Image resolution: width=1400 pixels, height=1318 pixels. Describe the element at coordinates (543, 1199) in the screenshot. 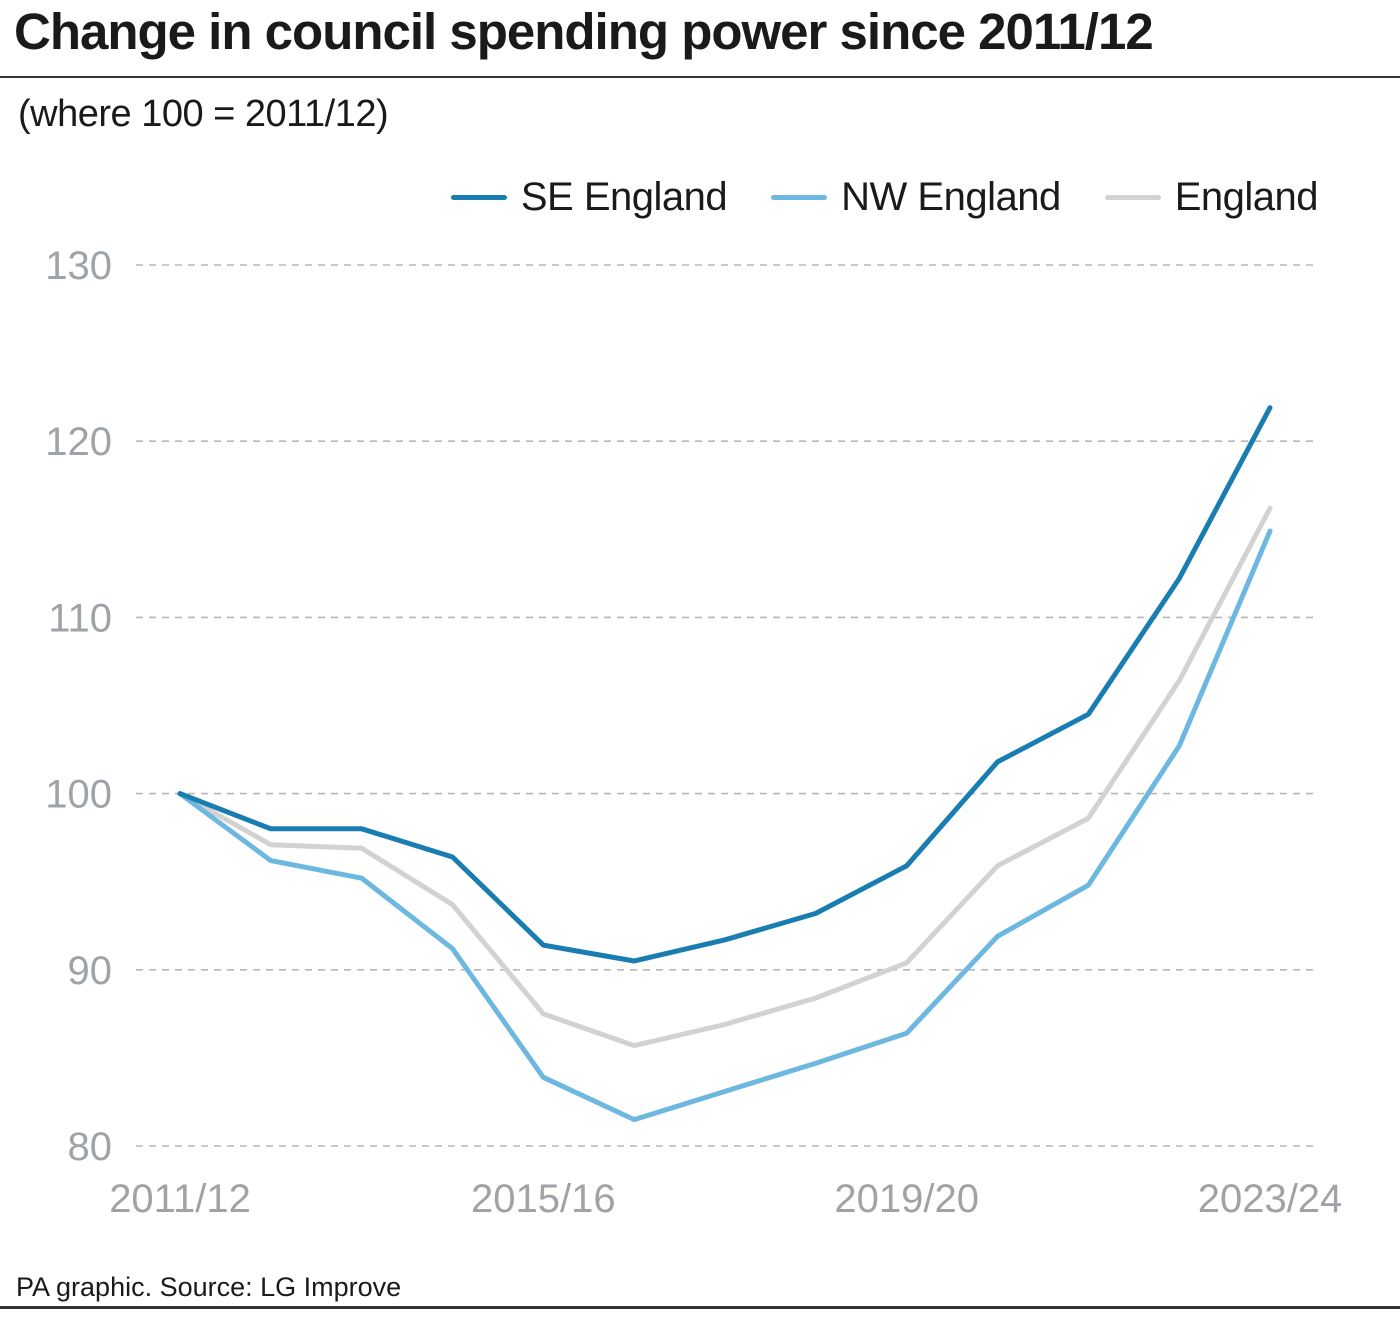

I see `x-tick-label: 2015/16` at that location.